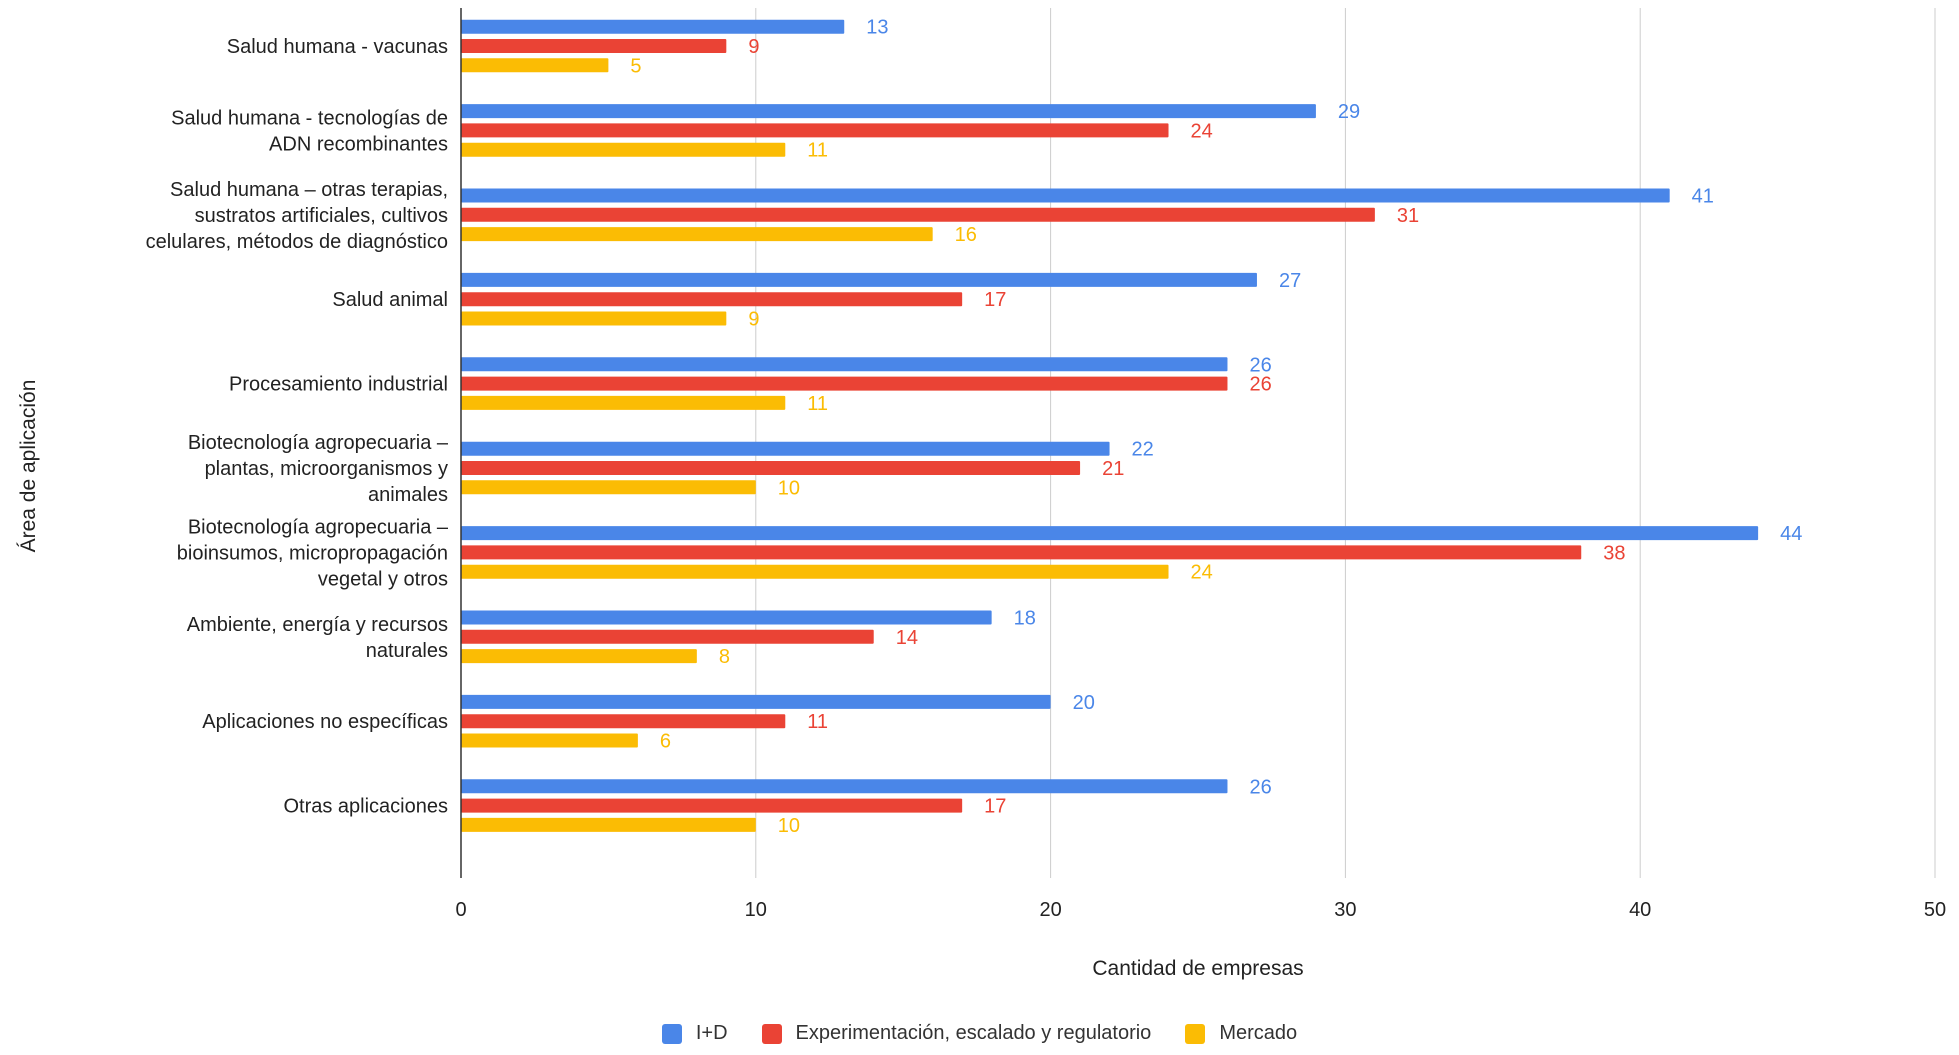  What do you see at coordinates (1703, 197) in the screenshot?
I see `data-label: 41` at bounding box center [1703, 197].